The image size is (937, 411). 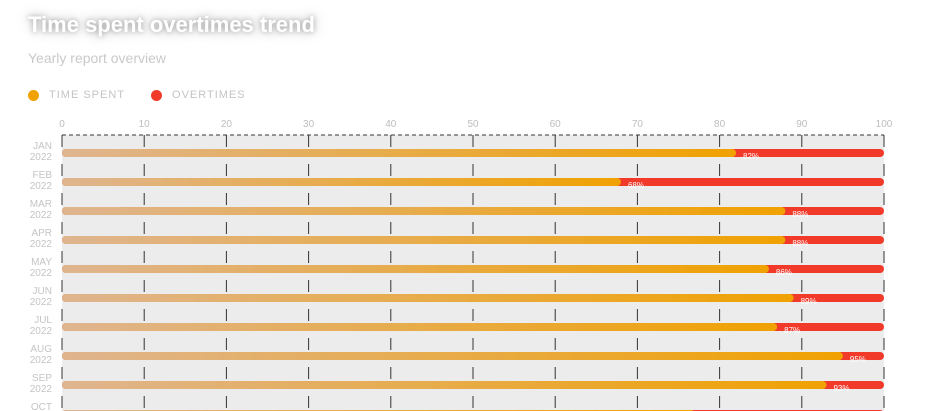 What do you see at coordinates (809, 301) in the screenshot?
I see `data-label: 89%` at bounding box center [809, 301].